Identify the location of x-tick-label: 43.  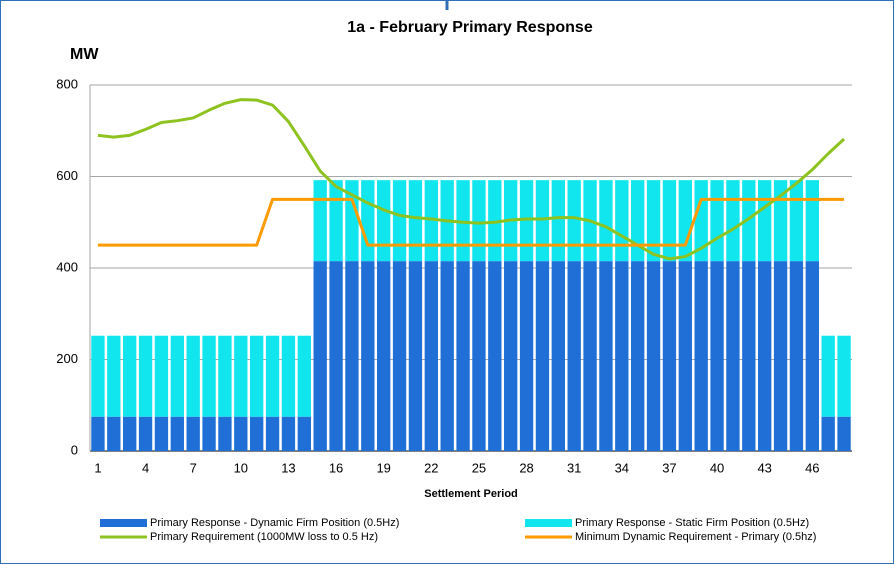
(764, 467).